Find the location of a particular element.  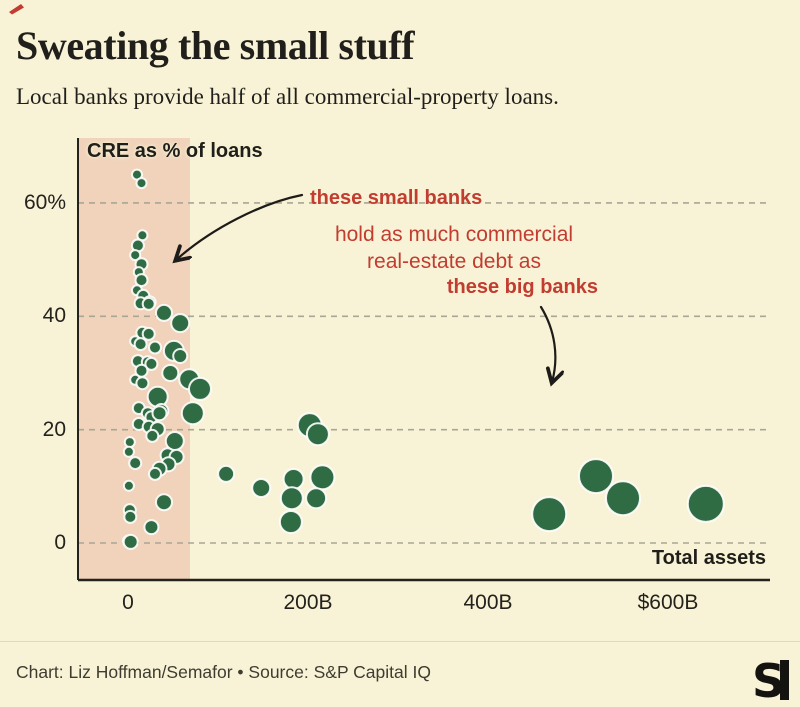

semafor-red-mark-icon is located at coordinates (16, 9).